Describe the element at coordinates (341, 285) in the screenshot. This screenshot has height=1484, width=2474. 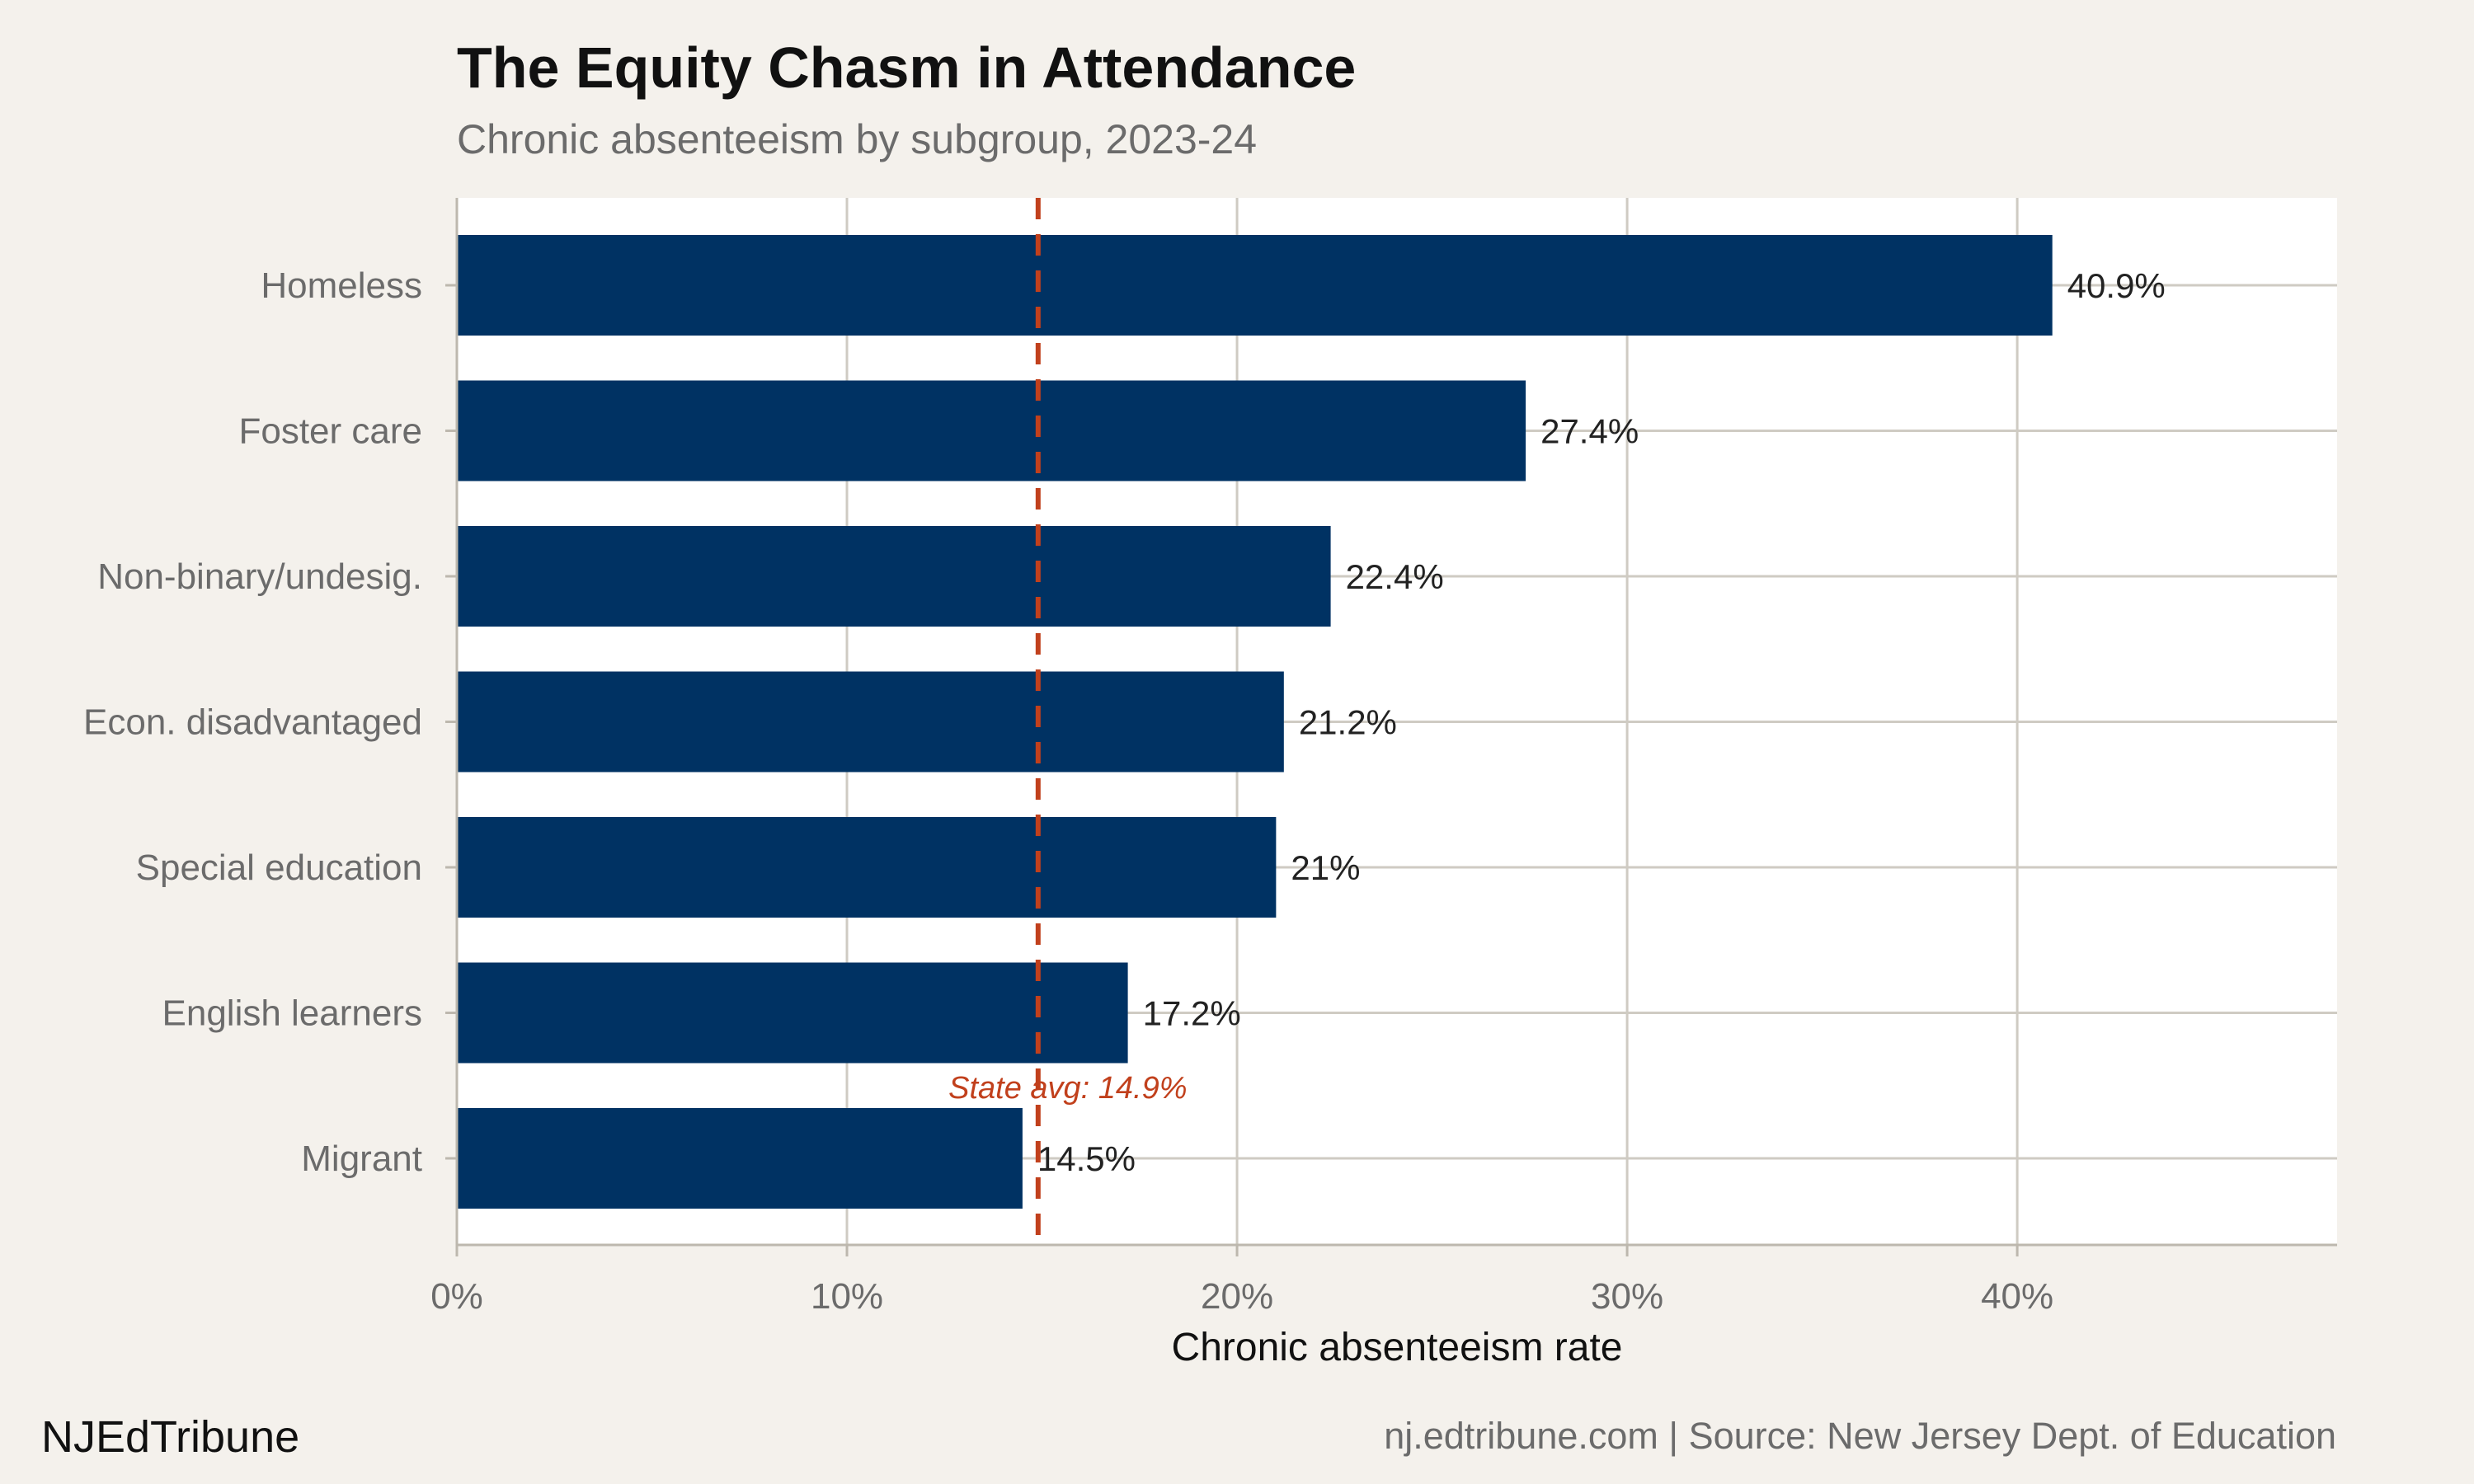
I see `category-label: Homeless` at that location.